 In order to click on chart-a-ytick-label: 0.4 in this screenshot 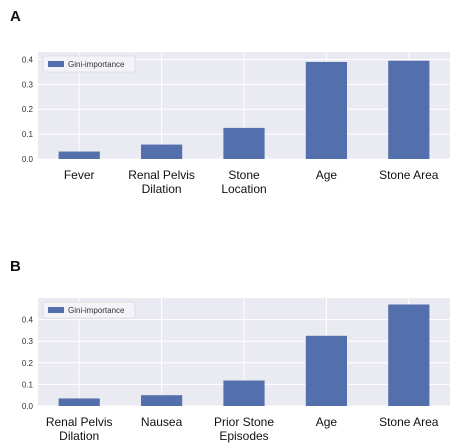, I will do `click(28, 59)`.